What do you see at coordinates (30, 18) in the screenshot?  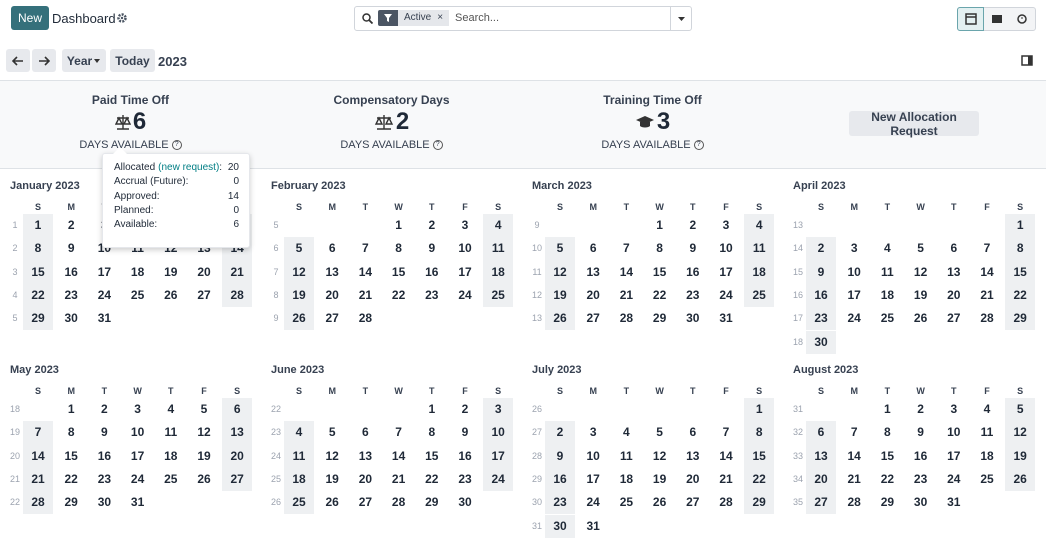 I see `new-button: New` at bounding box center [30, 18].